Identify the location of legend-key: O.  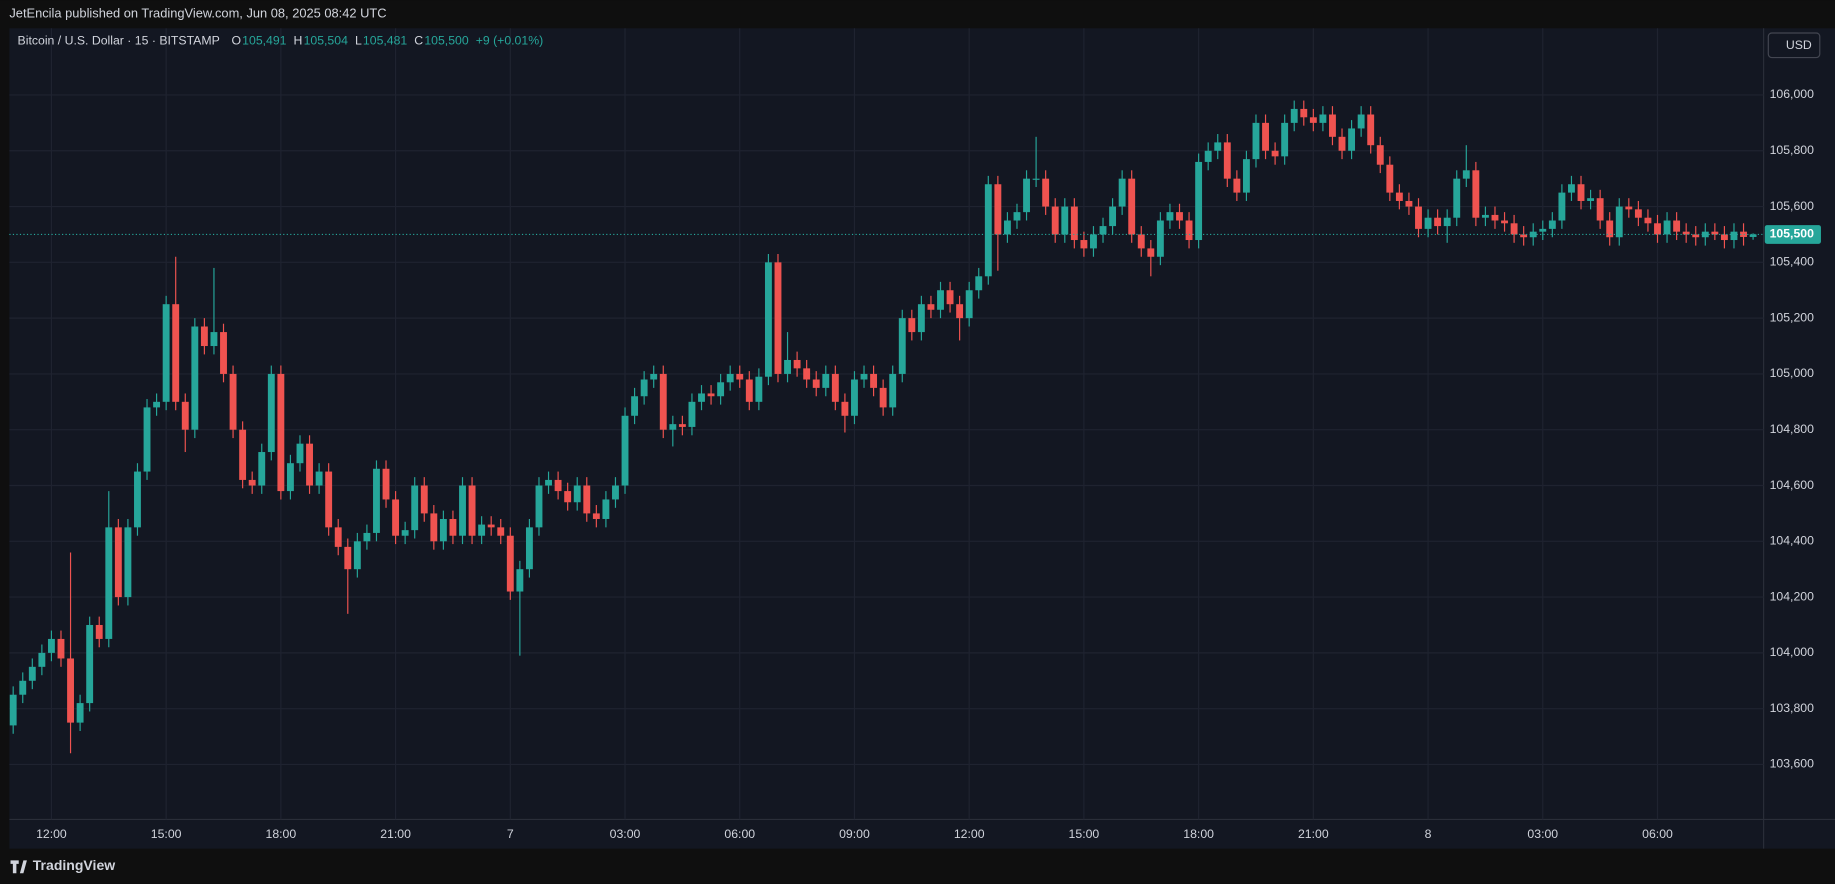
(236, 40).